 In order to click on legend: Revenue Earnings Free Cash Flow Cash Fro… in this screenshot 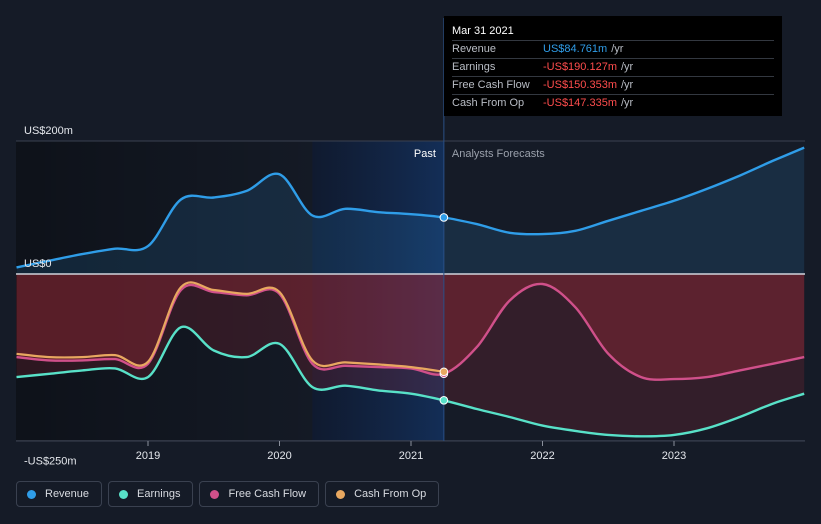, I will do `click(228, 495)`.